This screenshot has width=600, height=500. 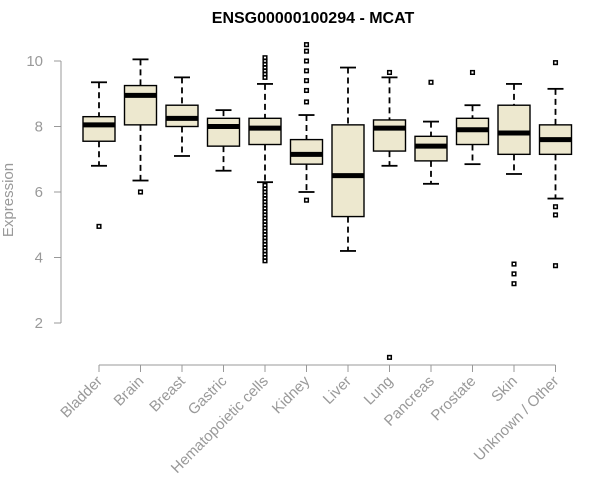 What do you see at coordinates (8, 200) in the screenshot?
I see `y-axis-label: Expression` at bounding box center [8, 200].